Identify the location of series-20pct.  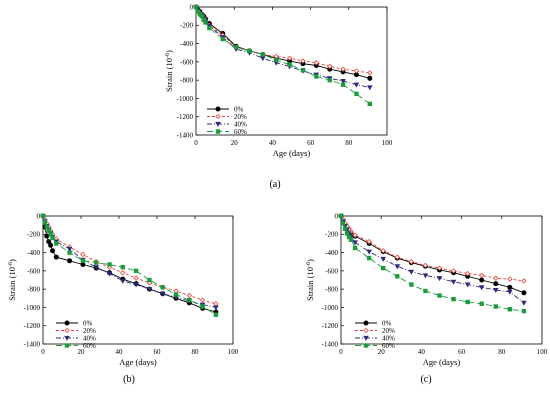
(432, 248).